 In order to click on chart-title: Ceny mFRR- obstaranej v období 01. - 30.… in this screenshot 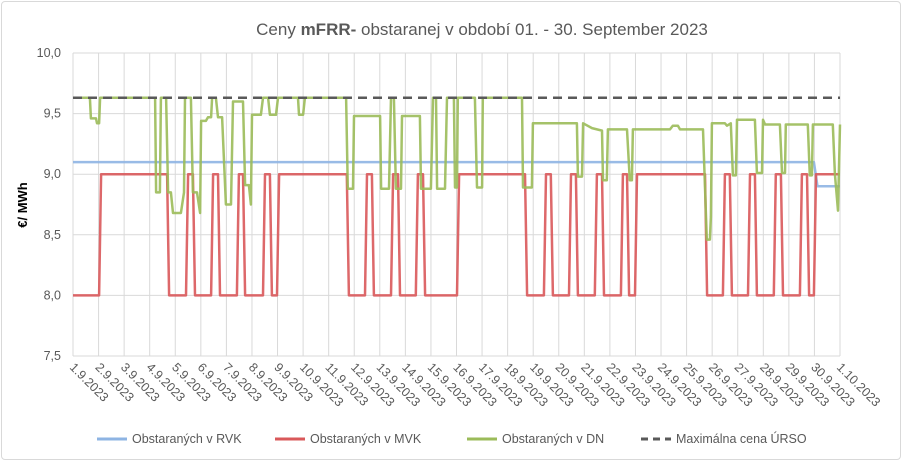, I will do `click(482, 29)`.